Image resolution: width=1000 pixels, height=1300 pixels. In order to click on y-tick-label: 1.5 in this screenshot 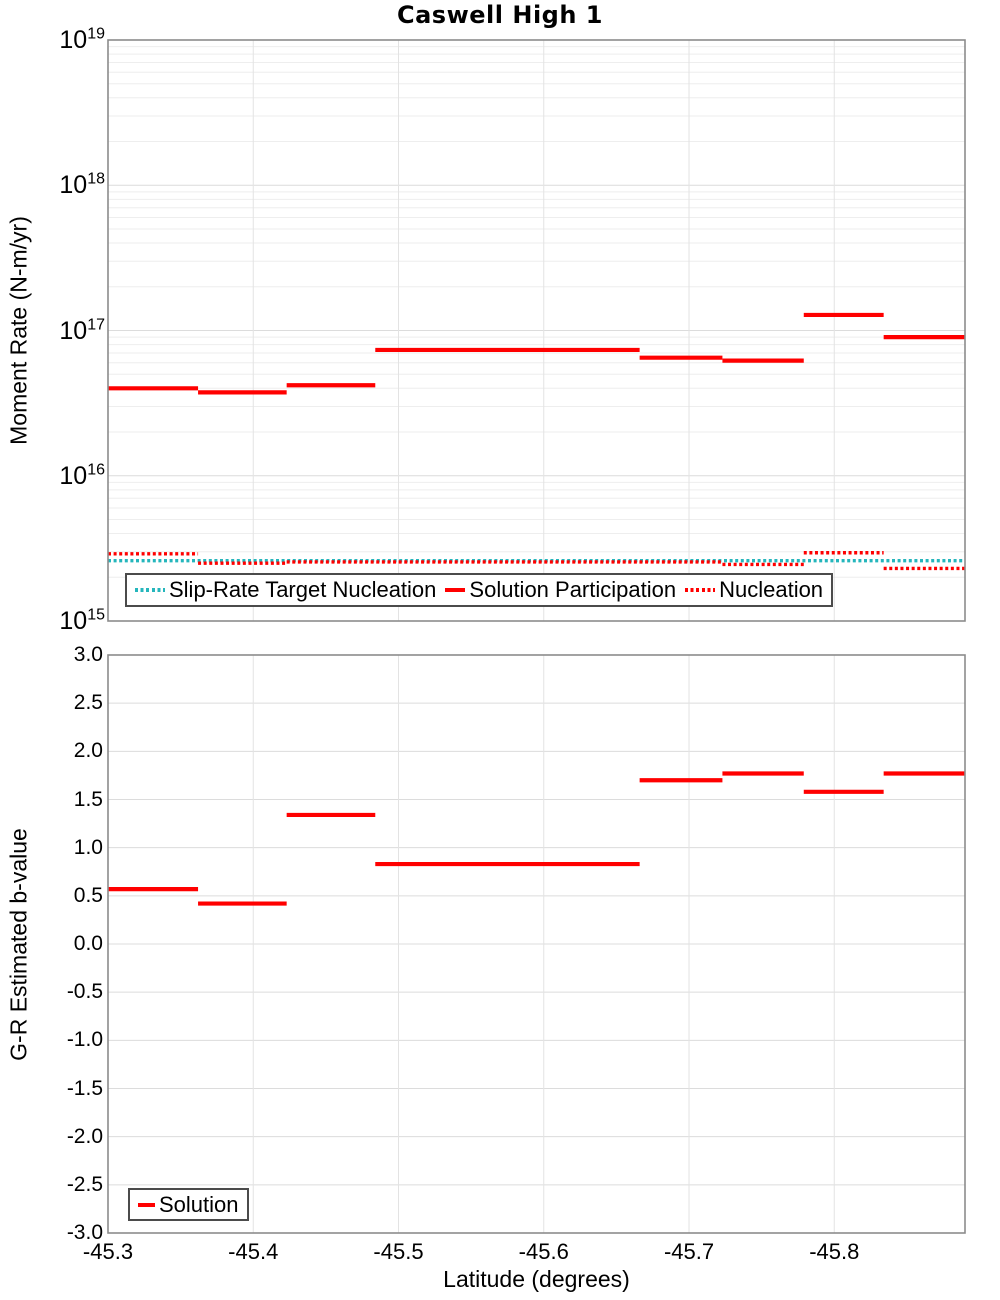, I will do `click(88, 799)`.